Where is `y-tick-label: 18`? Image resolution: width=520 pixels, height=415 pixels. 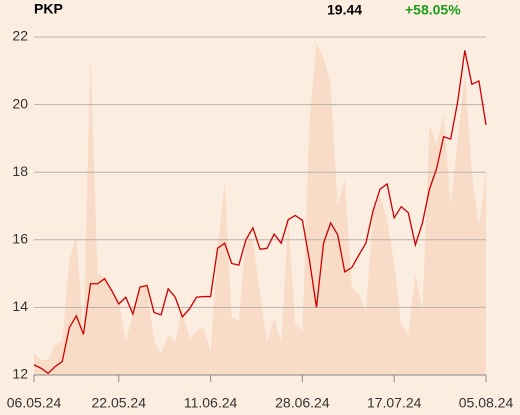
y-tick-label: 18 is located at coordinates (20, 171).